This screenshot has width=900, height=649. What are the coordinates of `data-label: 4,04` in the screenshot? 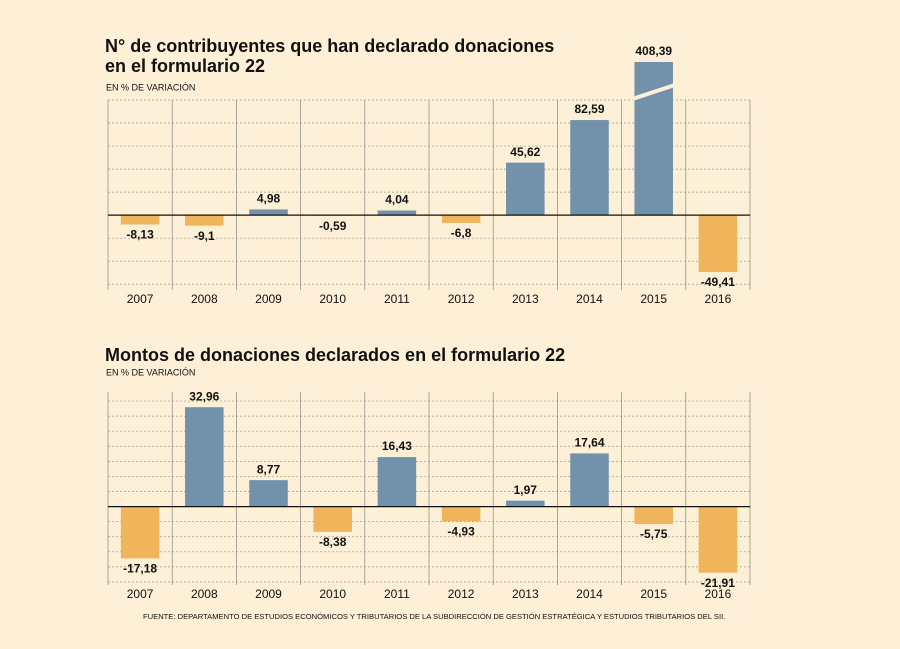 It's located at (397, 200).